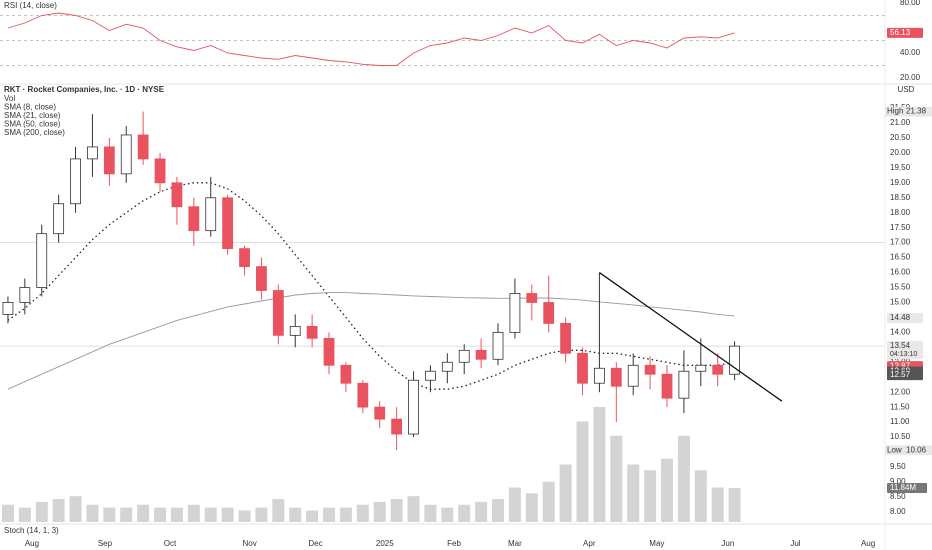 The width and height of the screenshot is (932, 550). I want to click on y-tick-label: 10.50, so click(900, 436).